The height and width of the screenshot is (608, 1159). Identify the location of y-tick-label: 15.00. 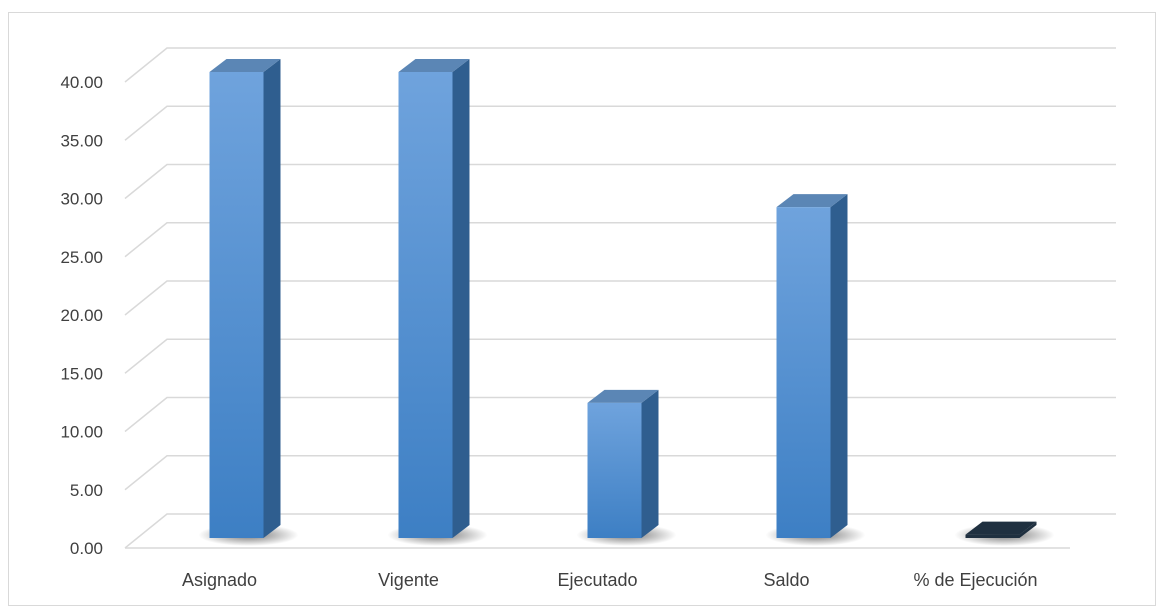
(81, 373).